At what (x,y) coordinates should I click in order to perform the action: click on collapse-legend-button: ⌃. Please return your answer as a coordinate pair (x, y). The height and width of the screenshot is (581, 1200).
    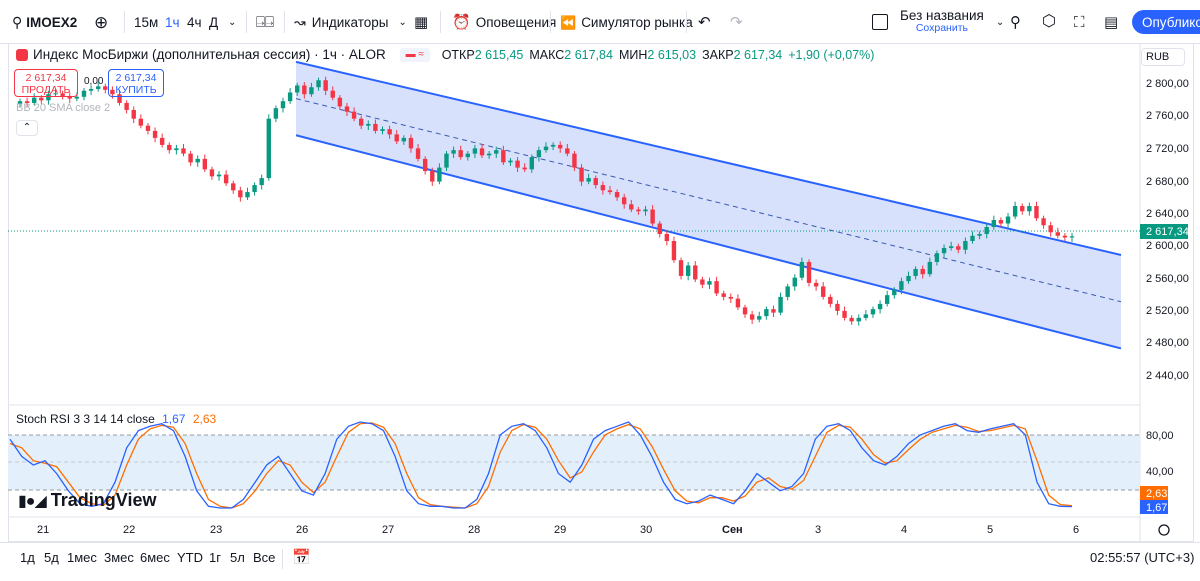
    Looking at the image, I should click on (27, 128).